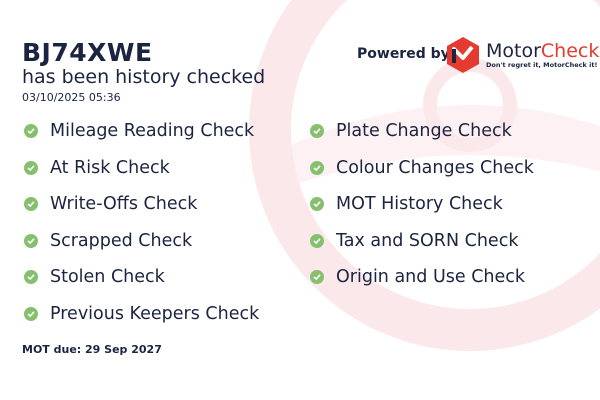 The height and width of the screenshot is (400, 600). I want to click on brand-name-motor: Motor, so click(513, 51).